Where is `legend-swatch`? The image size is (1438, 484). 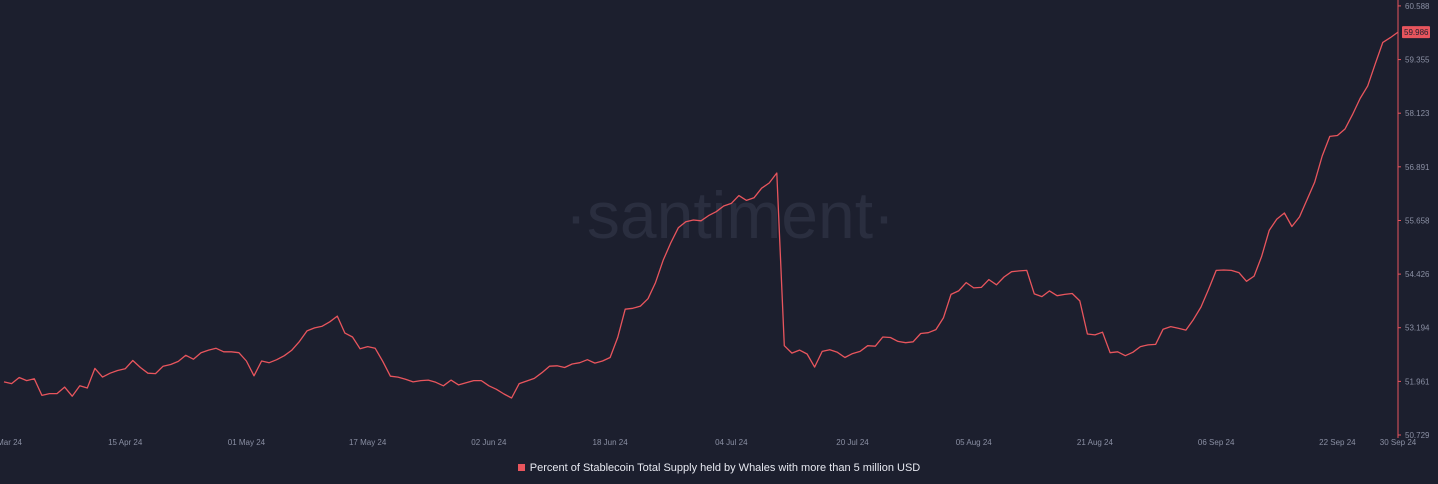 legend-swatch is located at coordinates (521, 467).